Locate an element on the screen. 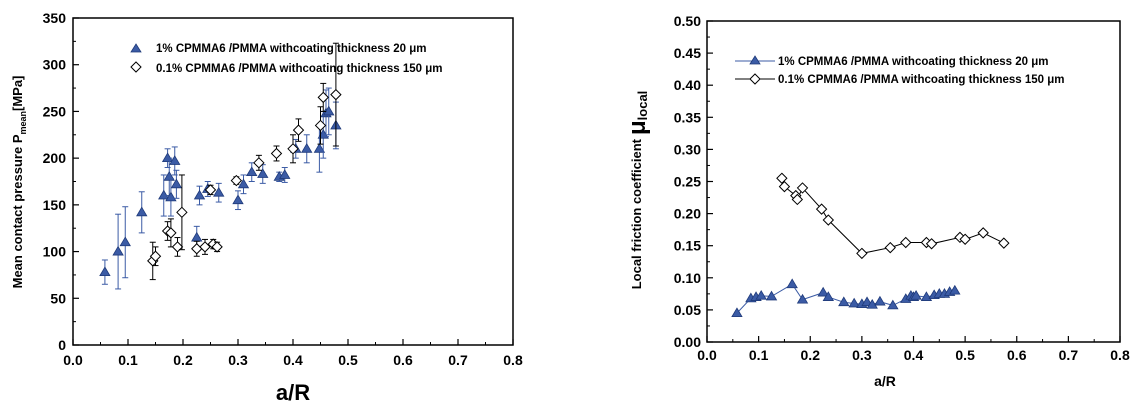 The width and height of the screenshot is (1136, 409). y-tick-label: 0.25 is located at coordinates (687, 182).